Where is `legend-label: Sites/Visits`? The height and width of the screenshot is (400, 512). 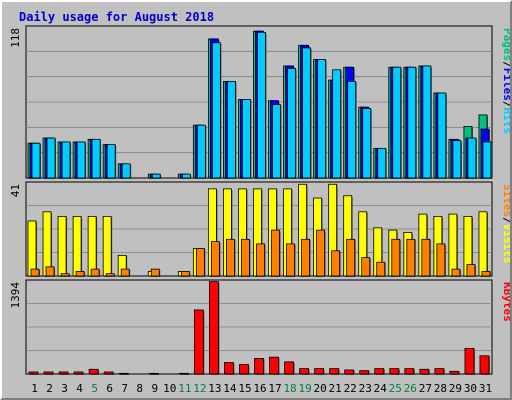
legend-label: Sites/Visits is located at coordinates (505, 224).